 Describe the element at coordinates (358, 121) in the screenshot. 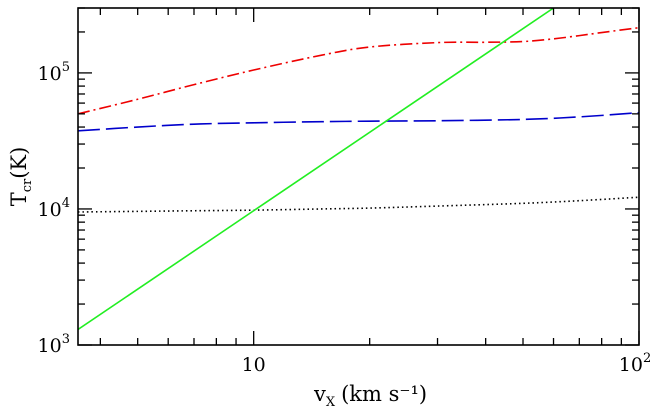

I see `series-long-dash-line` at that location.